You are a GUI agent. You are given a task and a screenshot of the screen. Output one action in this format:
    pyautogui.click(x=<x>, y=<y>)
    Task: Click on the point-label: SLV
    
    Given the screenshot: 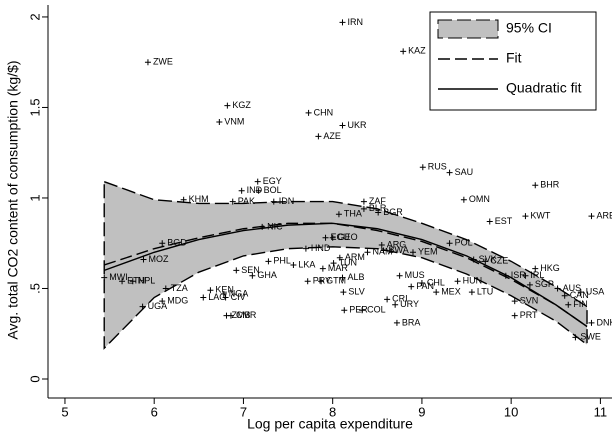 What is the action you would take?
    pyautogui.click(x=356, y=291)
    